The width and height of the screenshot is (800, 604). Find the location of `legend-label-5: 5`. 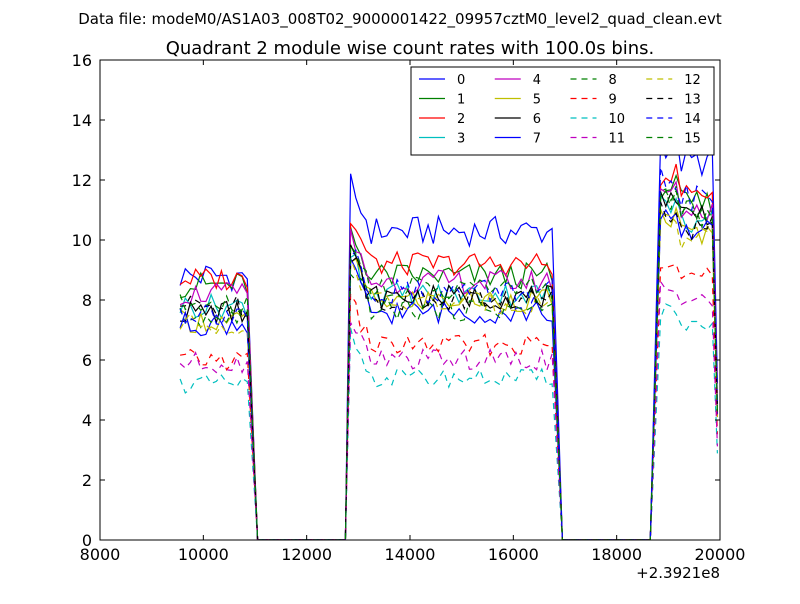

legend-label-5: 5 is located at coordinates (537, 100).